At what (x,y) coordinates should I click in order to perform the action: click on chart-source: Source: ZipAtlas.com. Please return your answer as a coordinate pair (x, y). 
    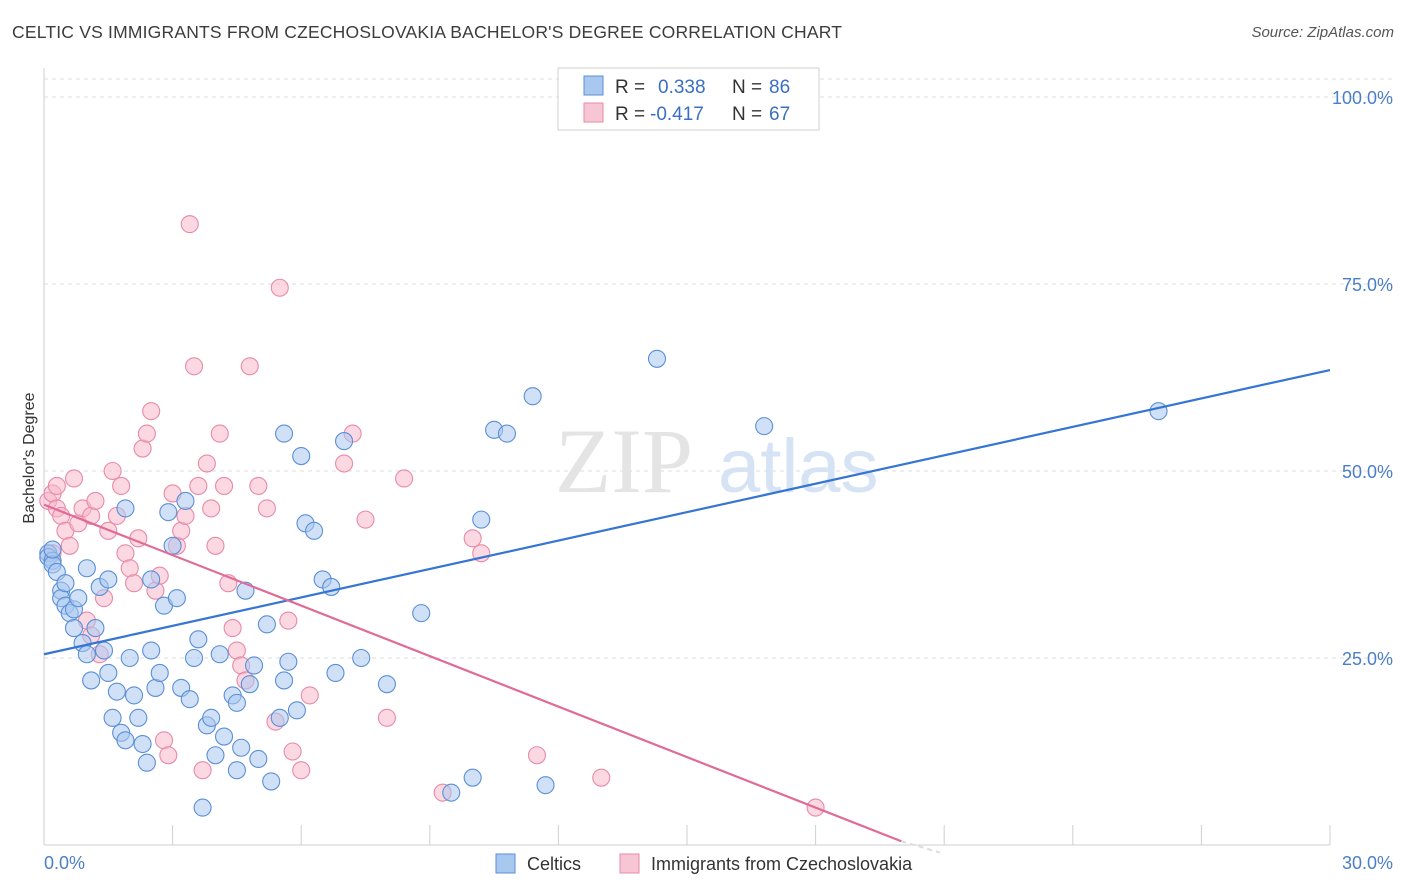
    Looking at the image, I should click on (1322, 32).